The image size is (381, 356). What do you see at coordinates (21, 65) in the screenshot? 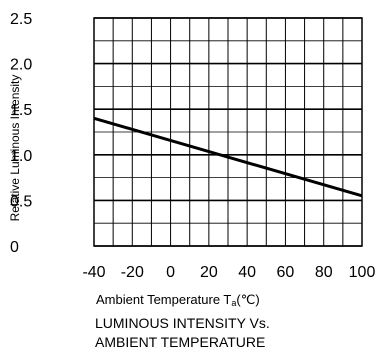
I see `y-tick-label: 2.0` at bounding box center [21, 65].